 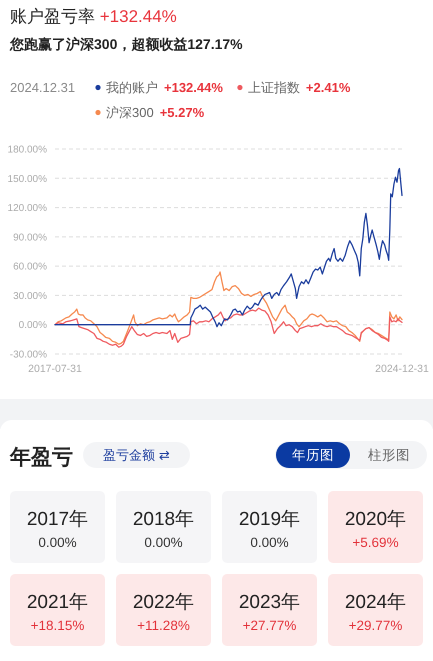 I want to click on annotation: 2024年, so click(x=375, y=602).